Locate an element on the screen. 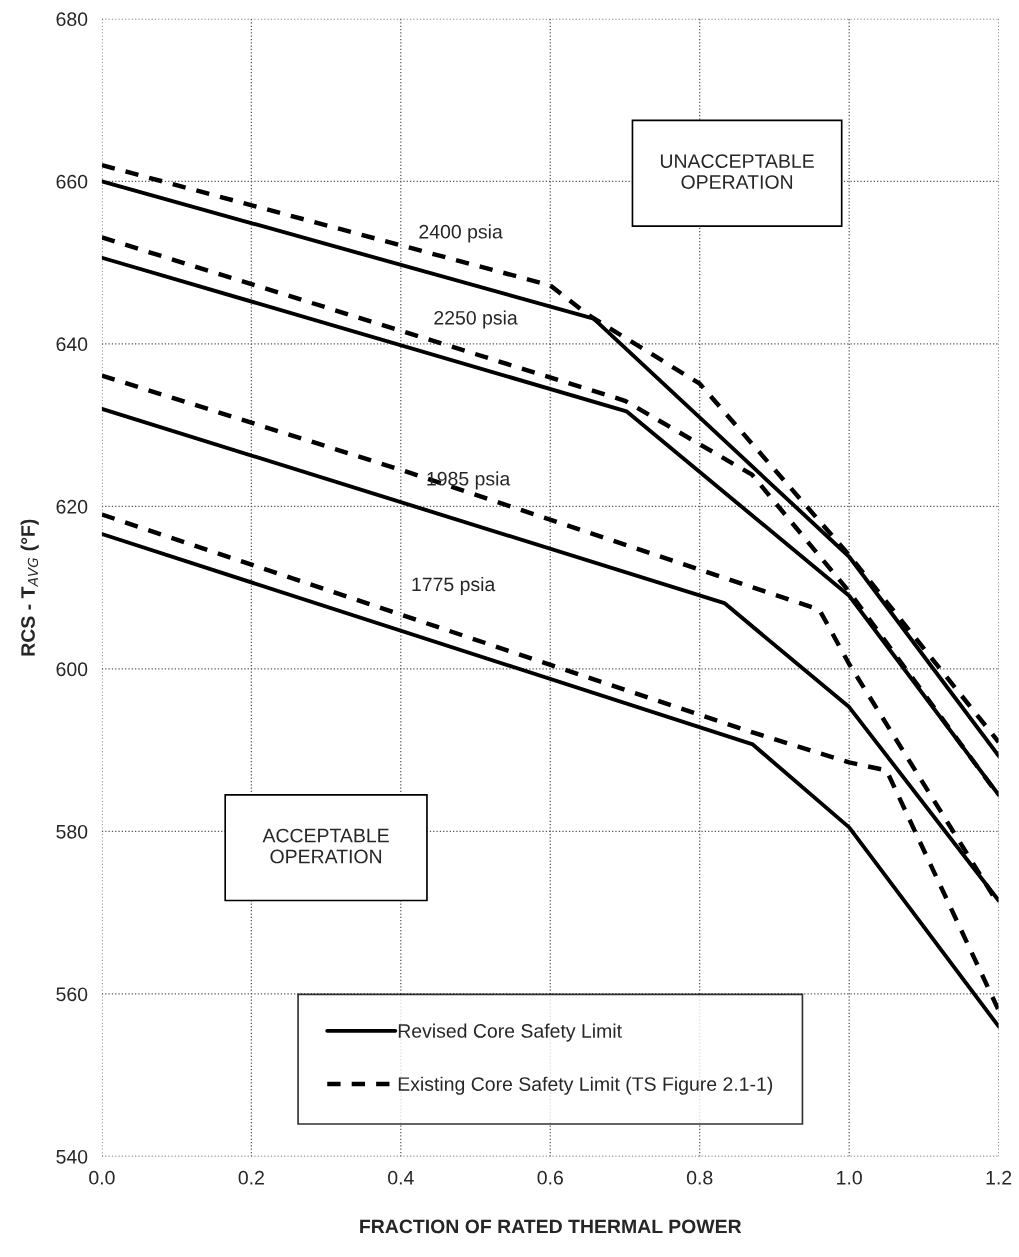  legend-label: Existing Core Safety Limit (TS Figure 2.1-1) is located at coordinates (585, 1085).